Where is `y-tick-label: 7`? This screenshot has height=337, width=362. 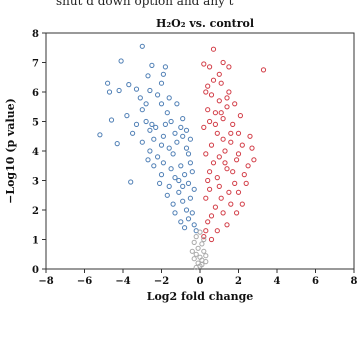
y-tick-label: 7 is located at coordinates (35, 64).